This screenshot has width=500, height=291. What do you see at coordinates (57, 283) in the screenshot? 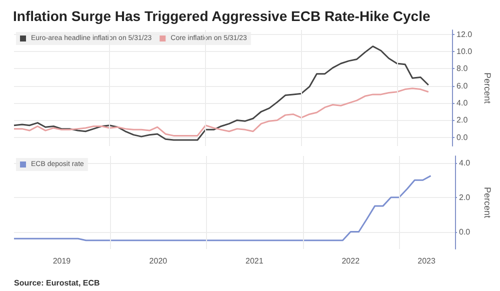
I see `source-note: Source: Eurostat, ECB` at bounding box center [57, 283].